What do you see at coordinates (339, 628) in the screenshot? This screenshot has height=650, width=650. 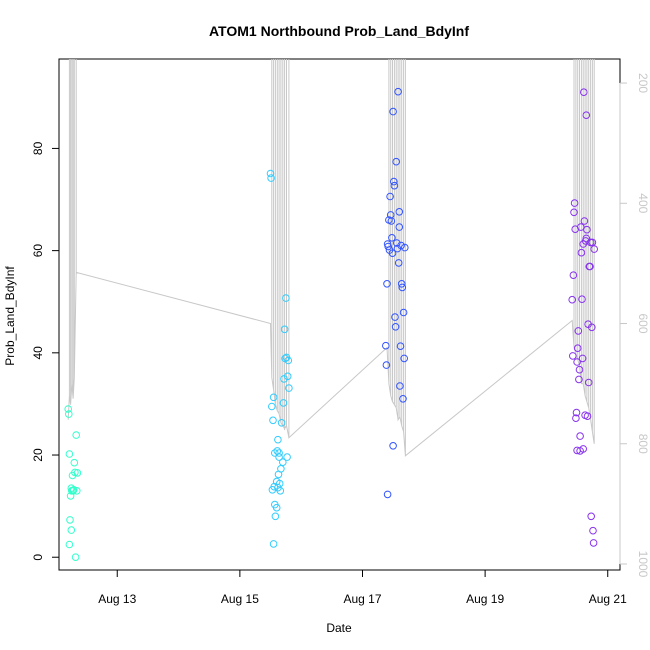 I see `x-axis-label: Date` at bounding box center [339, 628].